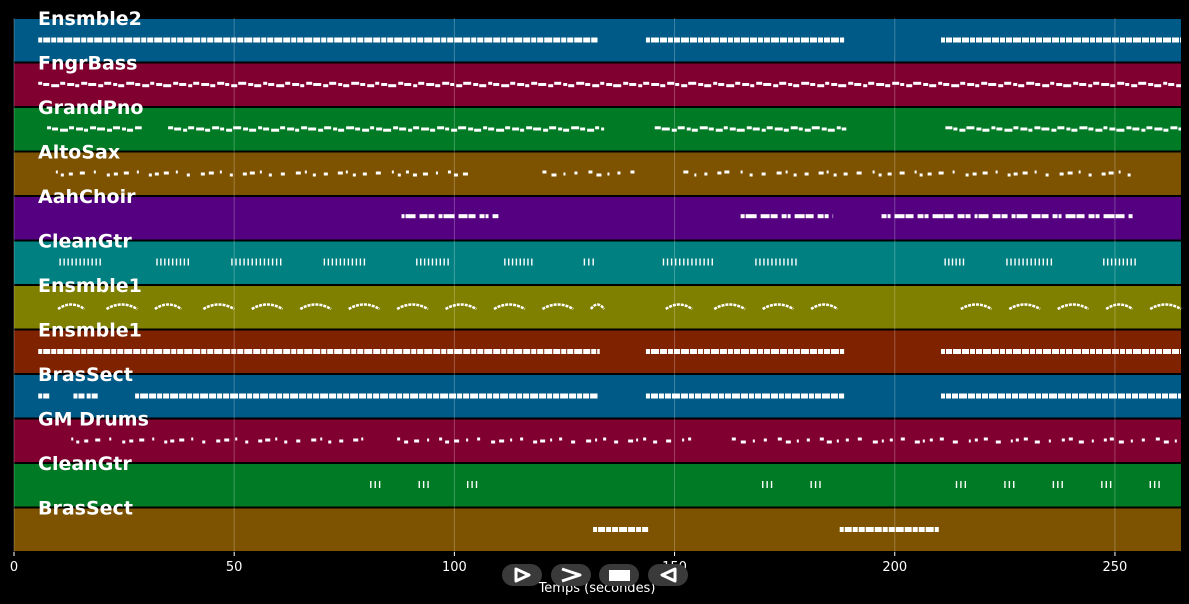 The image size is (1189, 604). Describe the element at coordinates (85, 509) in the screenshot. I see `track-label: BrasSect` at that location.